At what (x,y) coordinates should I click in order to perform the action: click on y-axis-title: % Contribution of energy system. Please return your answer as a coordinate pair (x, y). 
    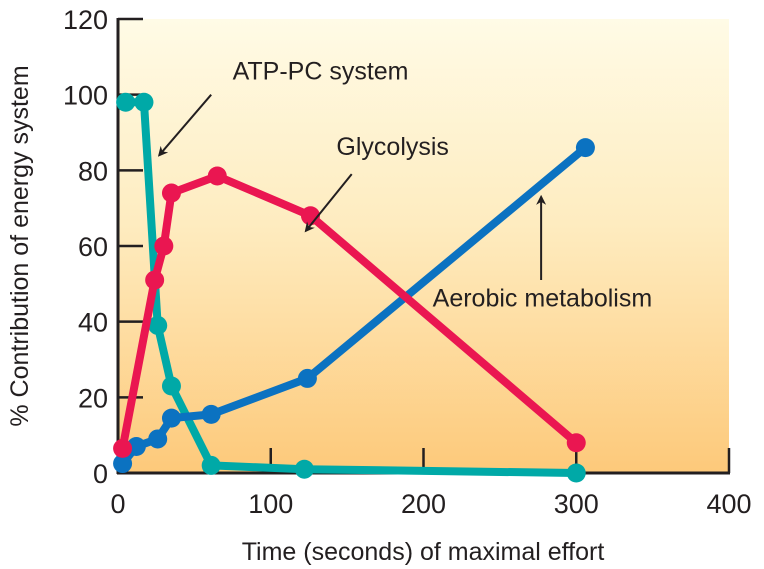
    Looking at the image, I should click on (20, 245).